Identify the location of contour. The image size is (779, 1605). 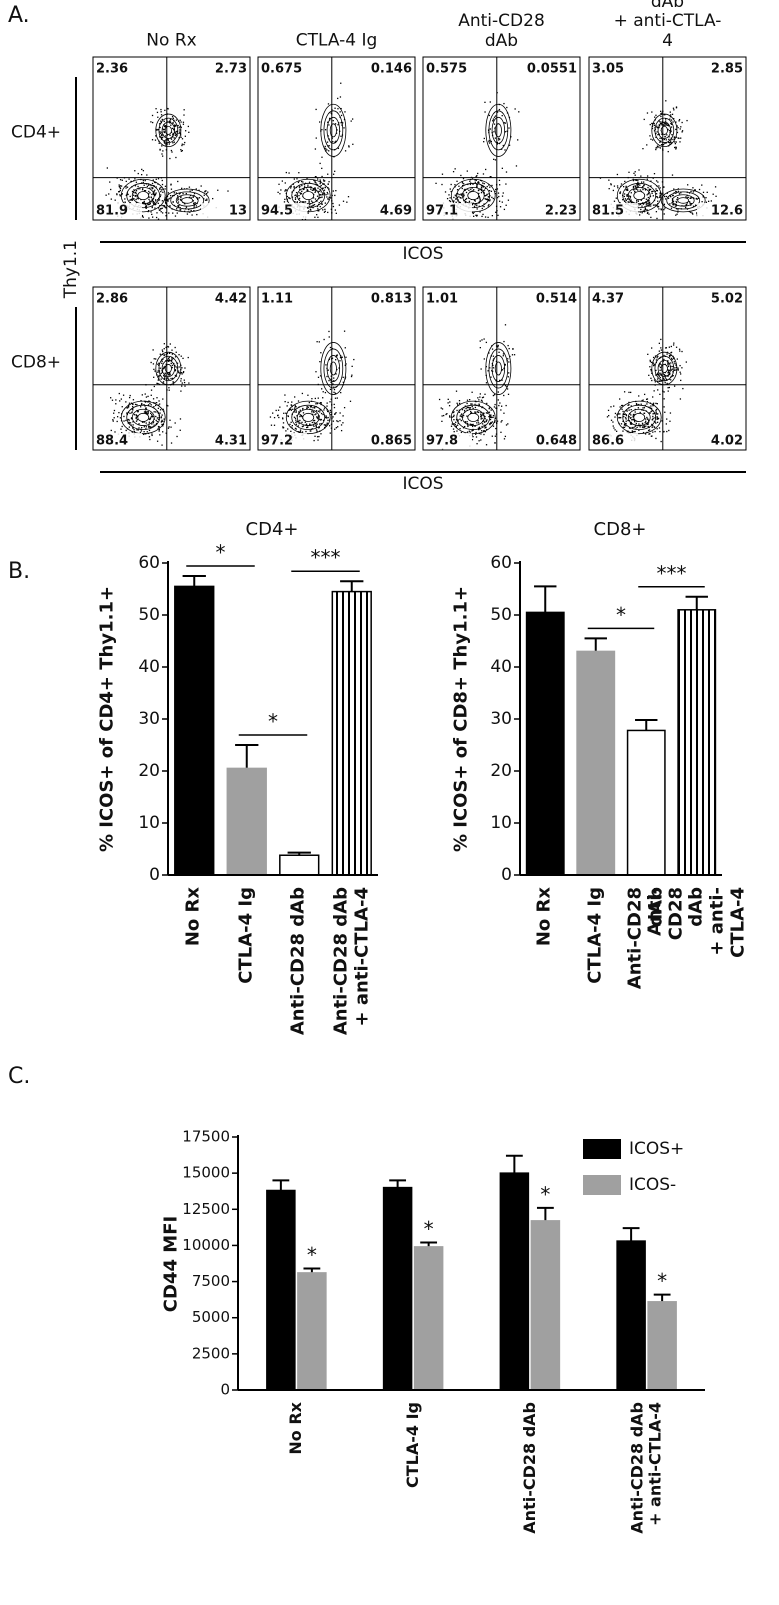
(664, 130).